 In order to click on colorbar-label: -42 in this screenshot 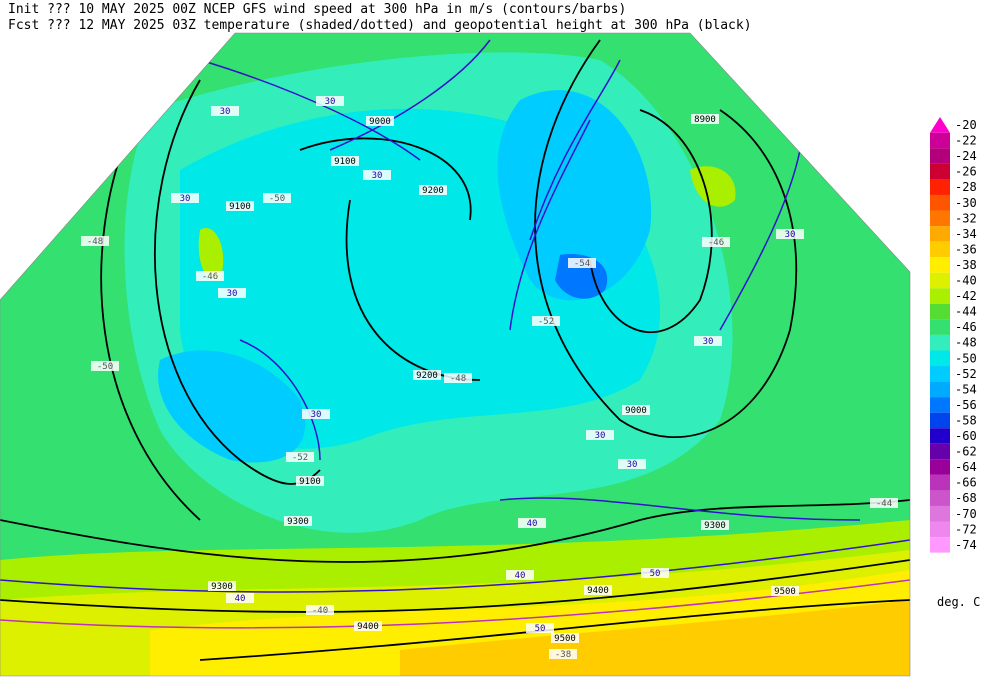, I will do `click(966, 296)`.